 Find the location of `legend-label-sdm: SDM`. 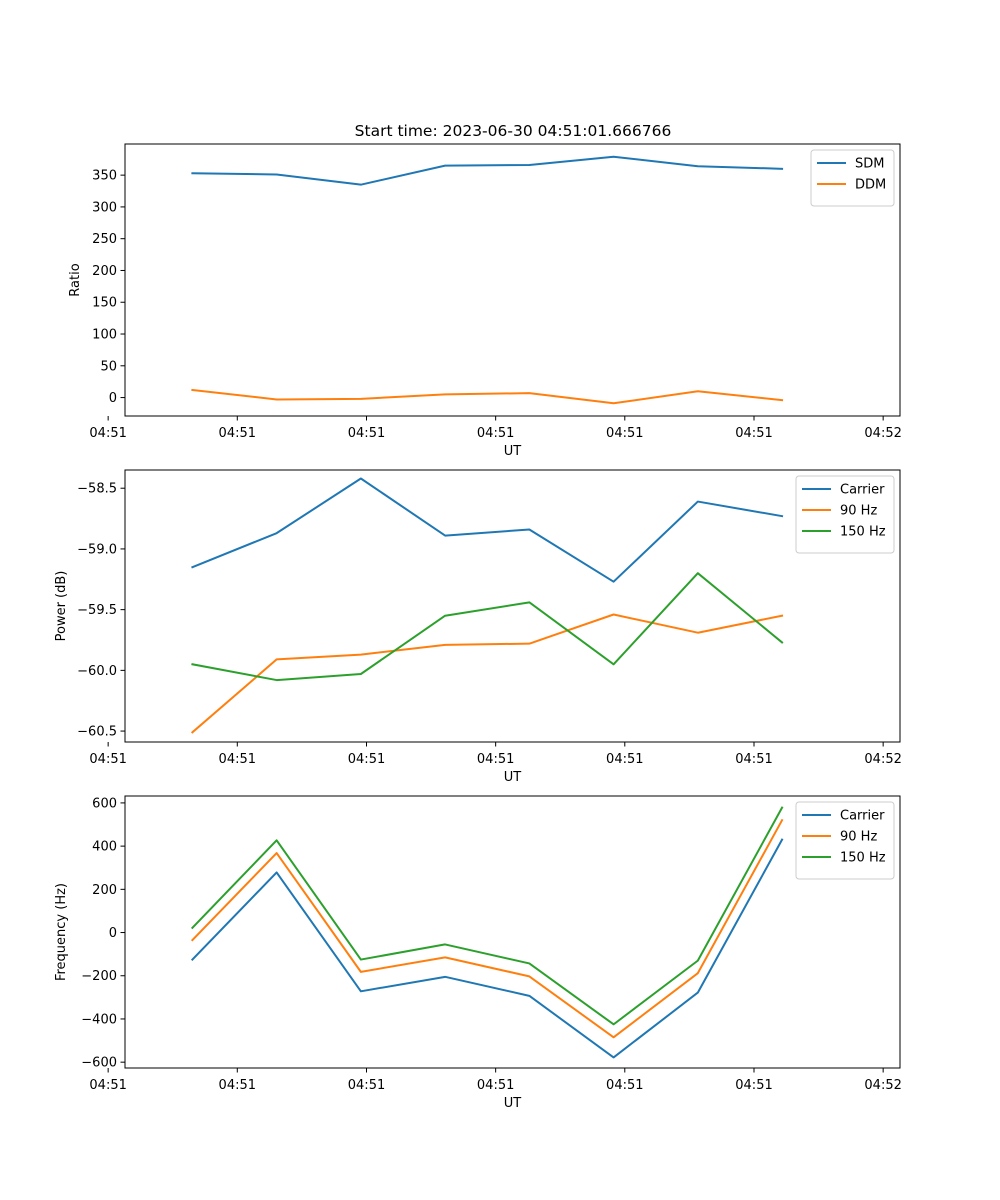

legend-label-sdm: SDM is located at coordinates (869, 164).